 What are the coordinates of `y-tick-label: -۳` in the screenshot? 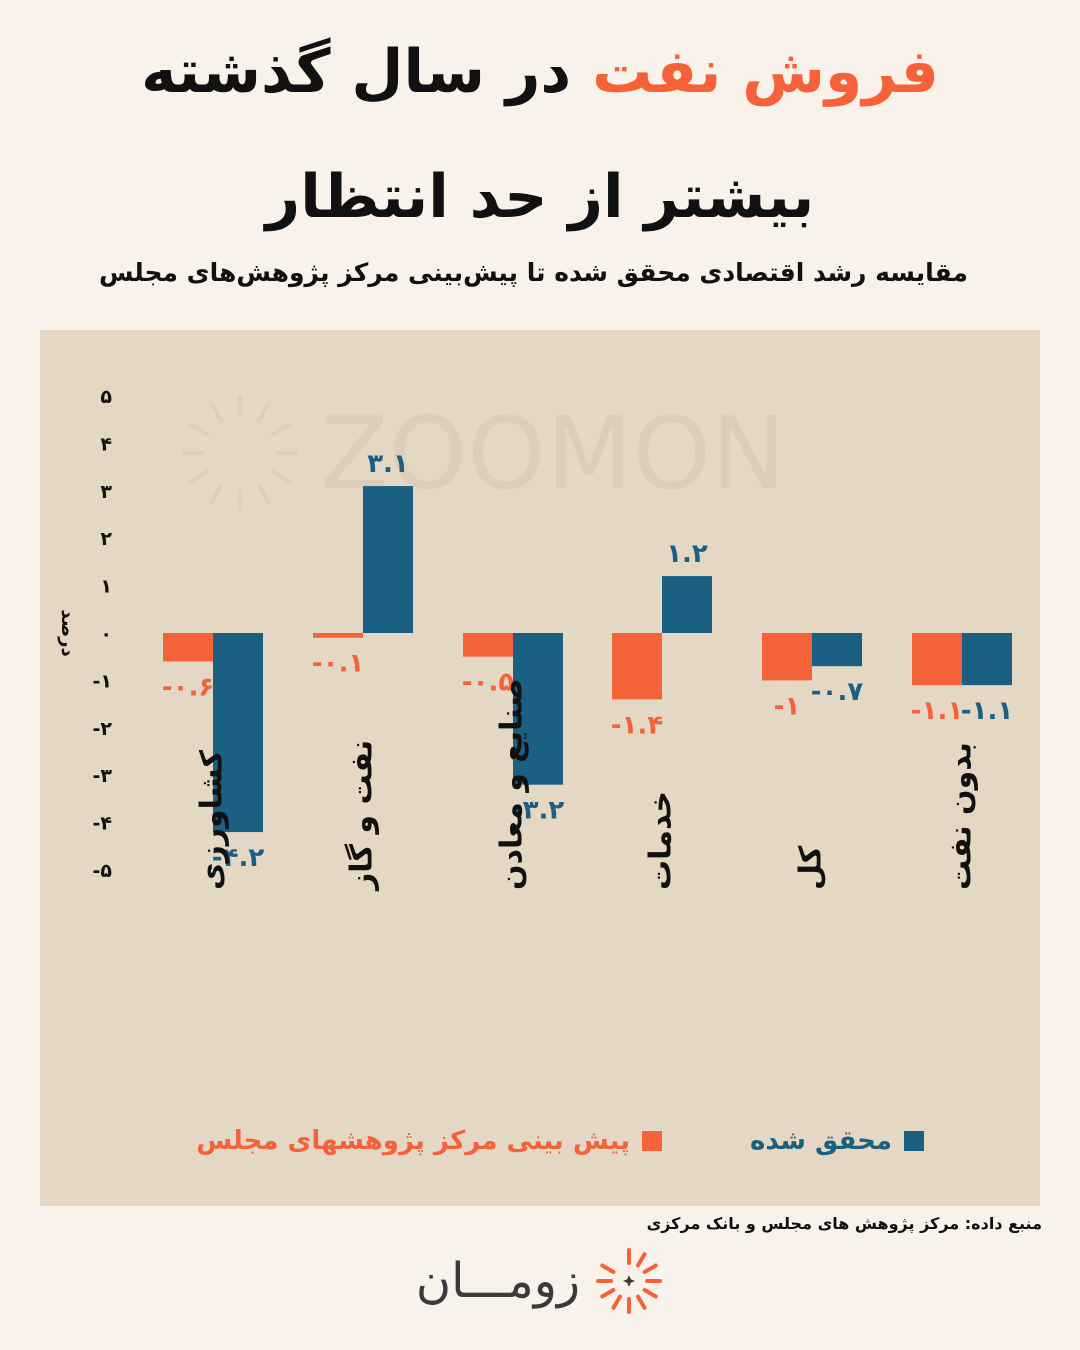 It's located at (103, 776).